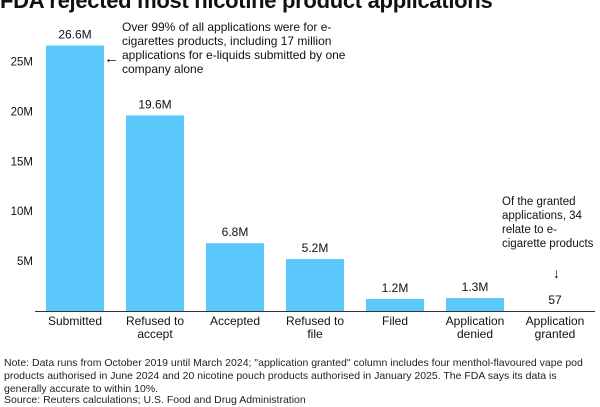  I want to click on category-label: granted, so click(555, 334).